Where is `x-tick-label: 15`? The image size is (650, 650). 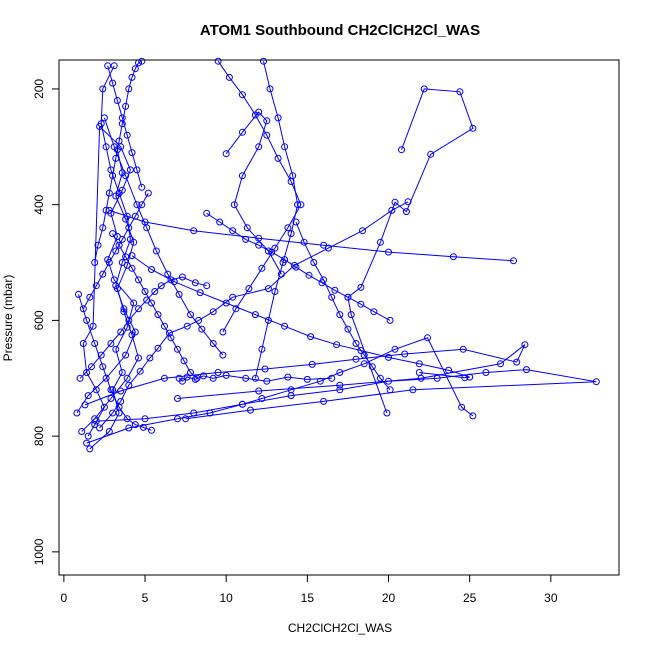 x-tick-label: 15 is located at coordinates (308, 598).